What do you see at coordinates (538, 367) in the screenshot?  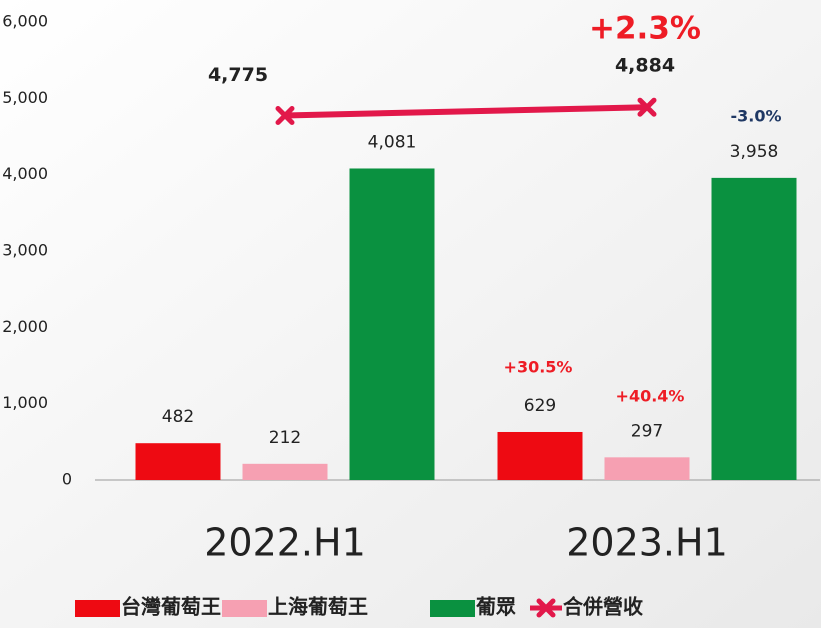 I see `annotation: +30.5%` at bounding box center [538, 367].